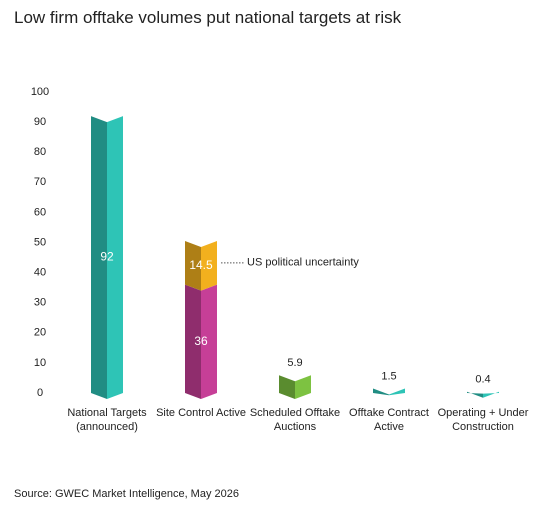  Describe the element at coordinates (389, 420) in the screenshot. I see `x-tick-label: Offtake Contract Active` at that location.